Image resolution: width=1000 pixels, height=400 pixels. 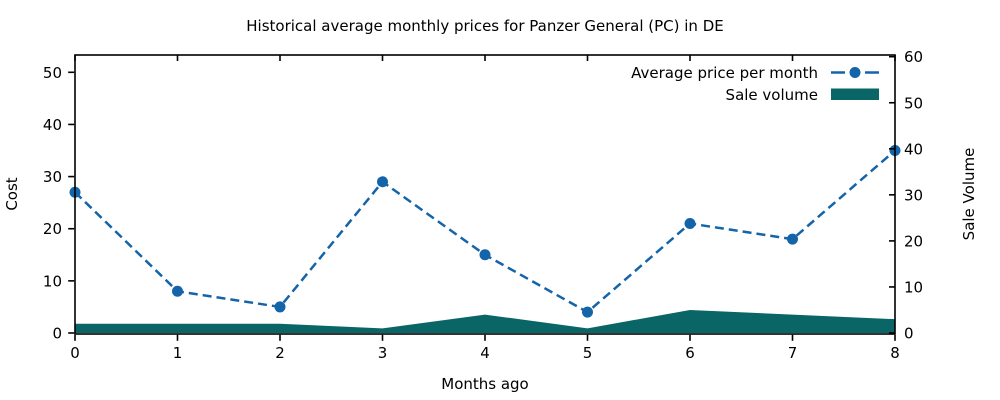 I want to click on x-axis-label: Months ago, so click(x=485, y=384).